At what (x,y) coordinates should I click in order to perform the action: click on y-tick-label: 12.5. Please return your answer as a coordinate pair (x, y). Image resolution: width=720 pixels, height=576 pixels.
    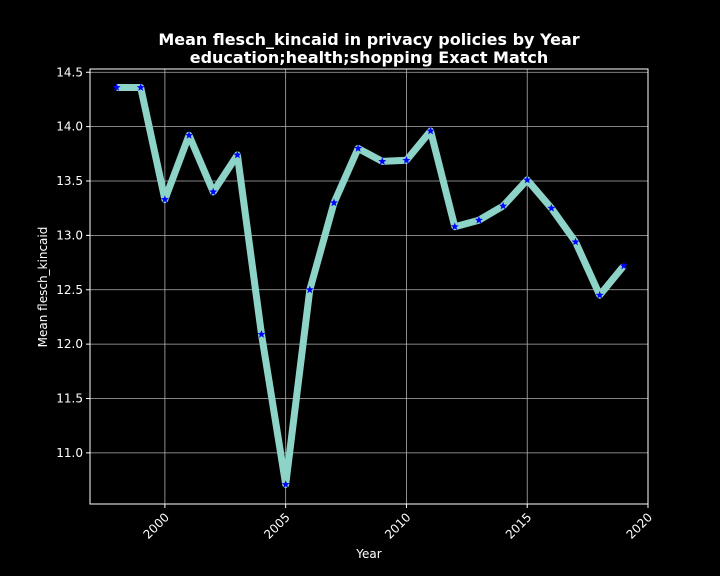
    Looking at the image, I should click on (69, 290).